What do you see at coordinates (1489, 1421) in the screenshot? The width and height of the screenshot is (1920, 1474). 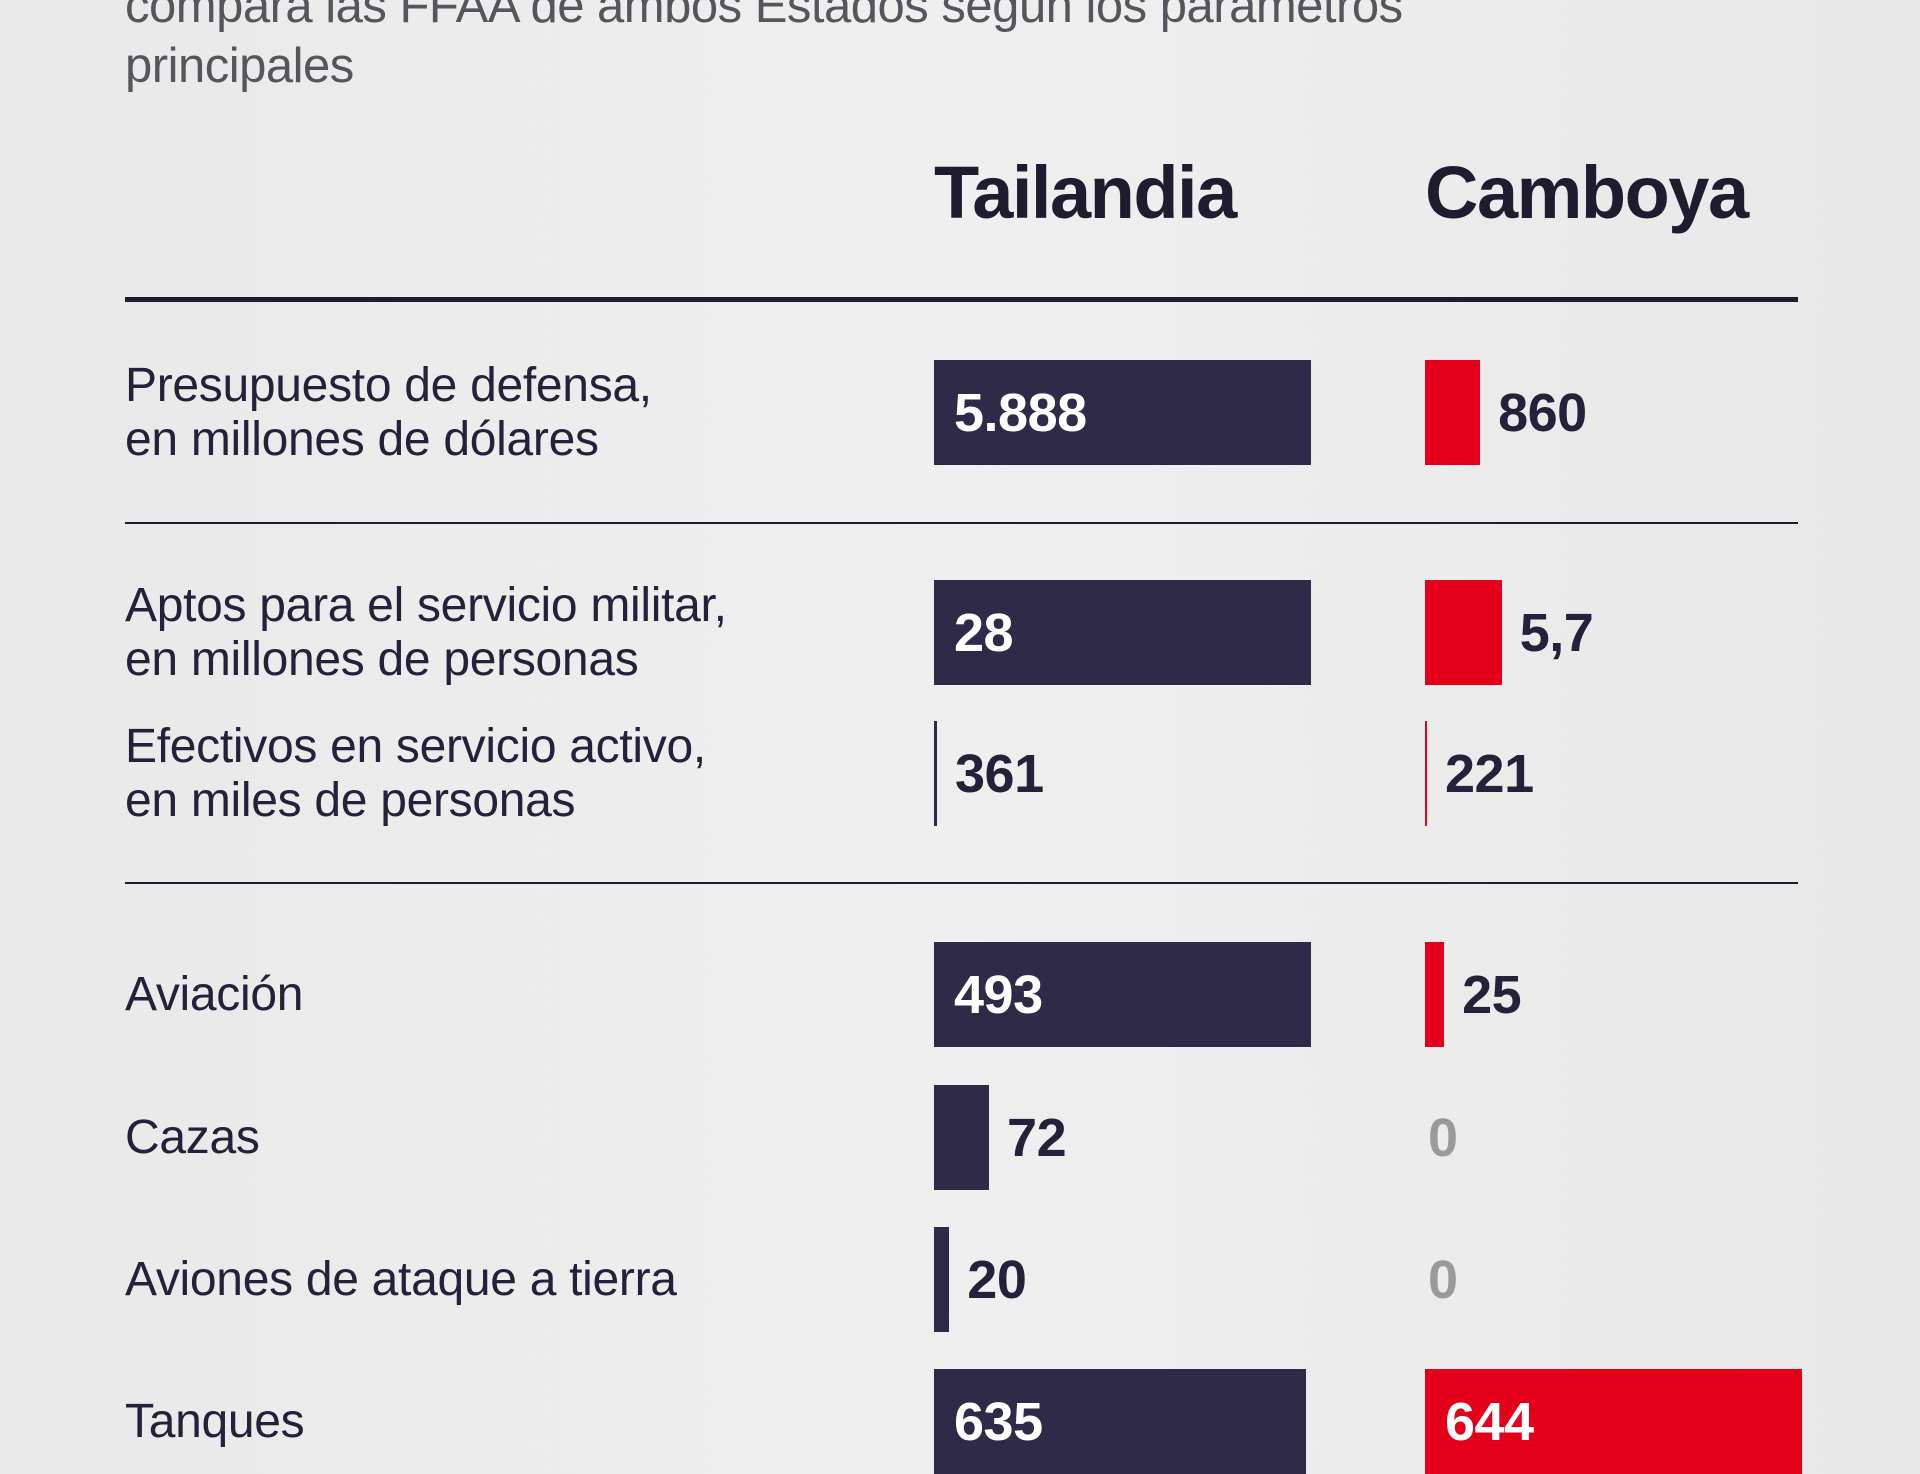 I see `camboya-value-label: 644` at bounding box center [1489, 1421].